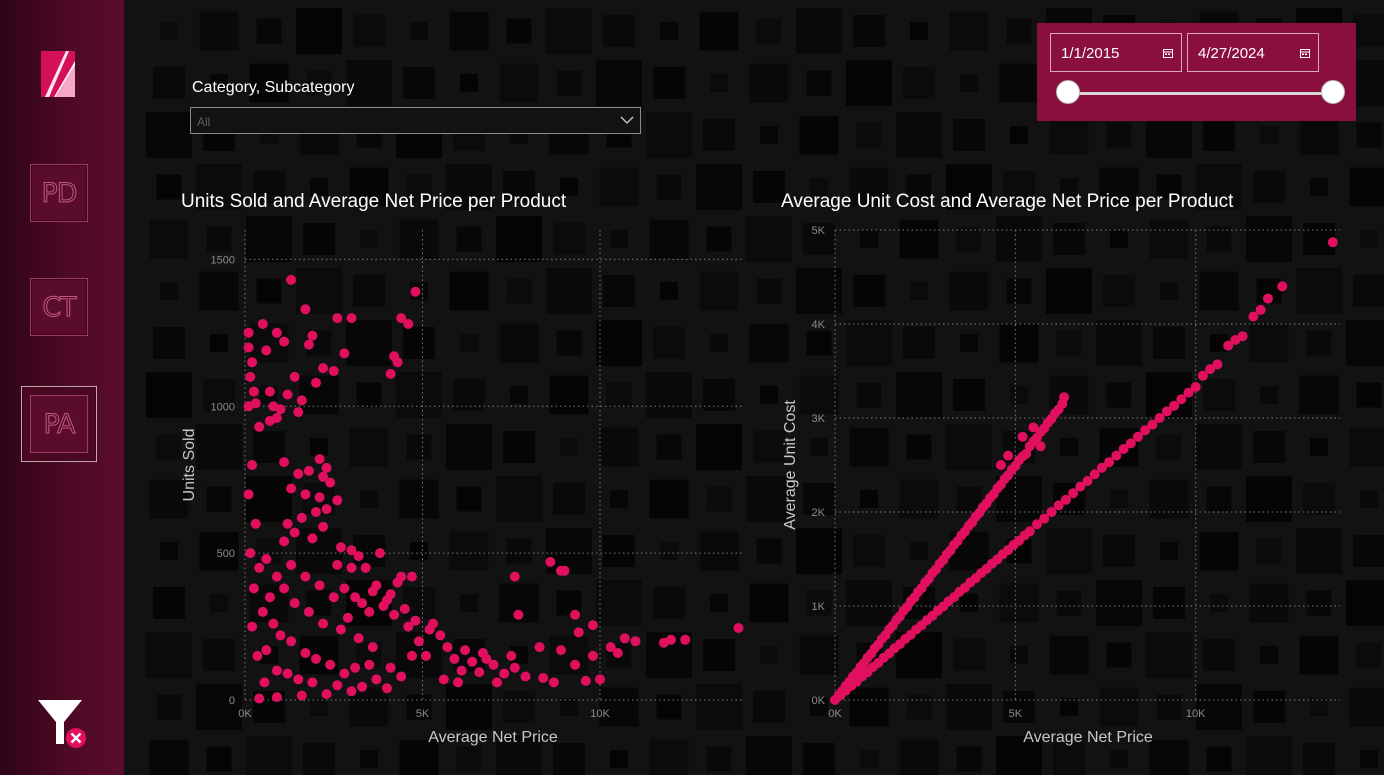 Image resolution: width=1384 pixels, height=775 pixels. What do you see at coordinates (1200, 93) in the screenshot?
I see `date-slider-track` at bounding box center [1200, 93].